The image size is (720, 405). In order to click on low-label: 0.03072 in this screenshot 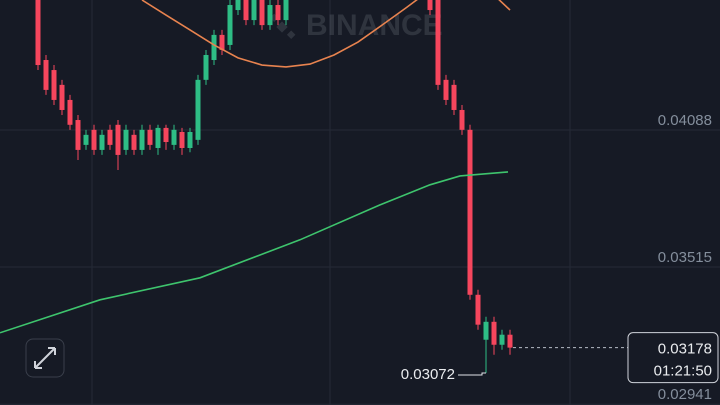, I will do `click(428, 374)`.